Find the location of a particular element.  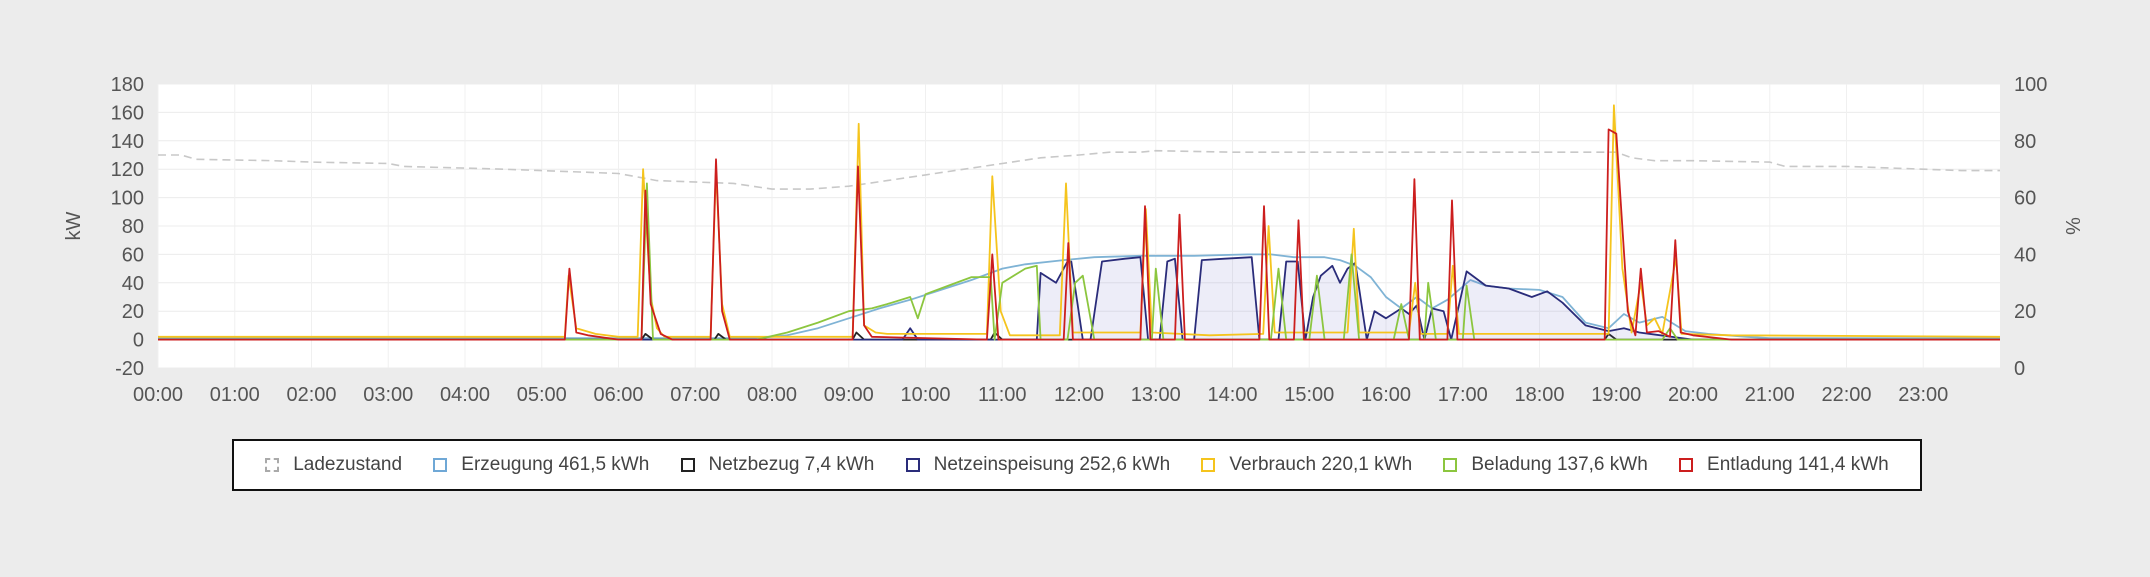

x-tick-label: 16:00 is located at coordinates (1386, 395).